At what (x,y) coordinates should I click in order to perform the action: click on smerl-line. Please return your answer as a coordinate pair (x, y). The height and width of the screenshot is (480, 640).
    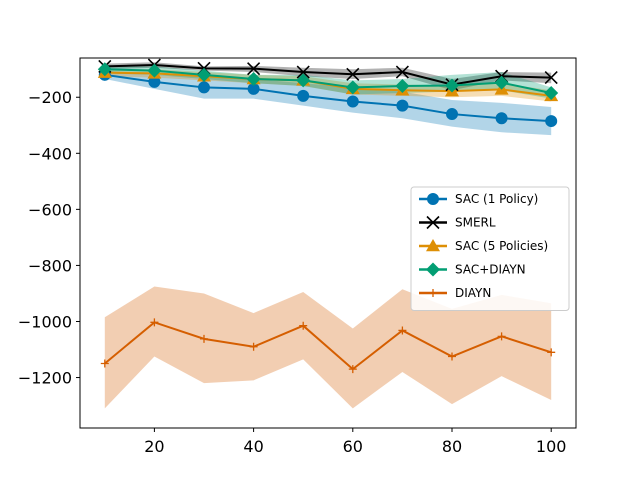
    Looking at the image, I should click on (328, 75).